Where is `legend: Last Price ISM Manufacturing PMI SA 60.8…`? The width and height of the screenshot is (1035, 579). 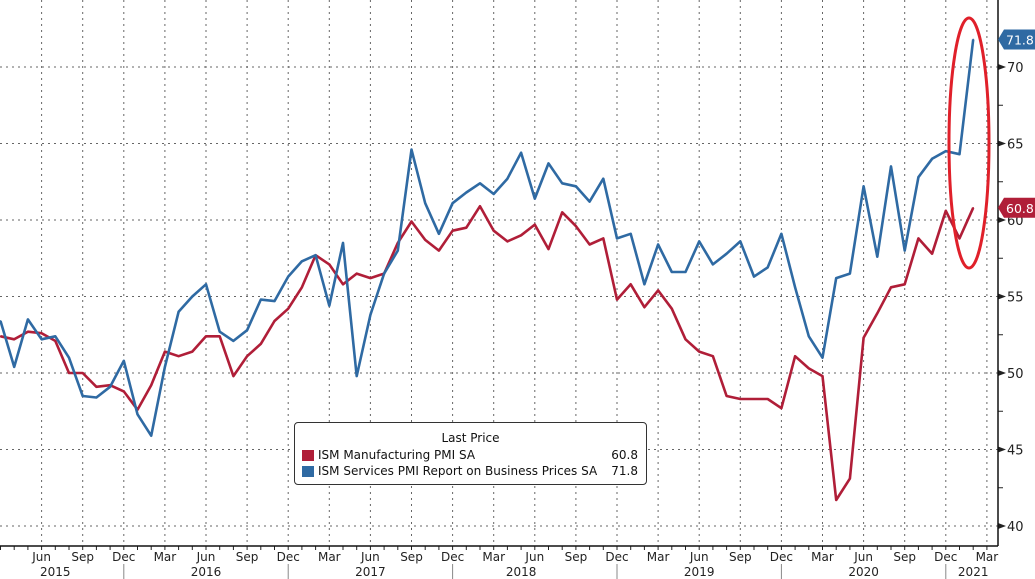 legend: Last Price ISM Manufacturing PMI SA 60.8… is located at coordinates (470, 453).